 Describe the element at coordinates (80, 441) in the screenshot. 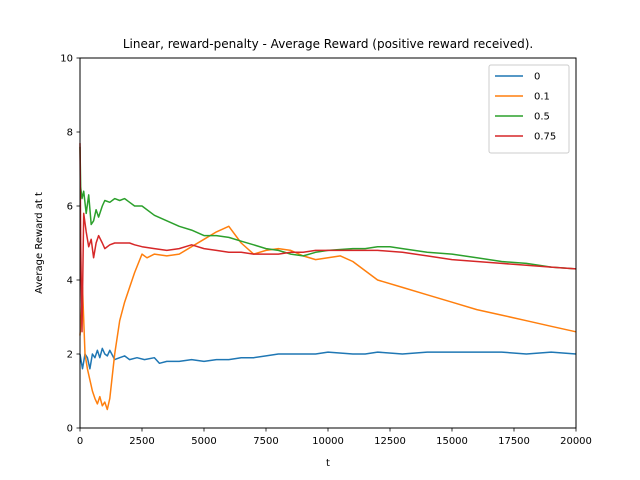

I see `x-tick-label: 0` at that location.